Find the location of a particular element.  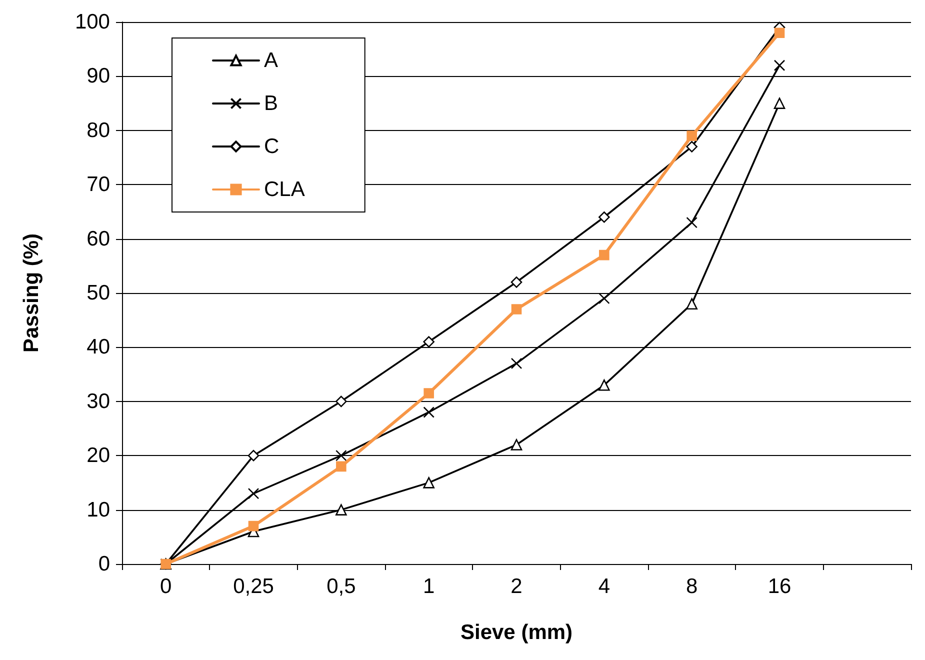

legend-label: B is located at coordinates (271, 103).